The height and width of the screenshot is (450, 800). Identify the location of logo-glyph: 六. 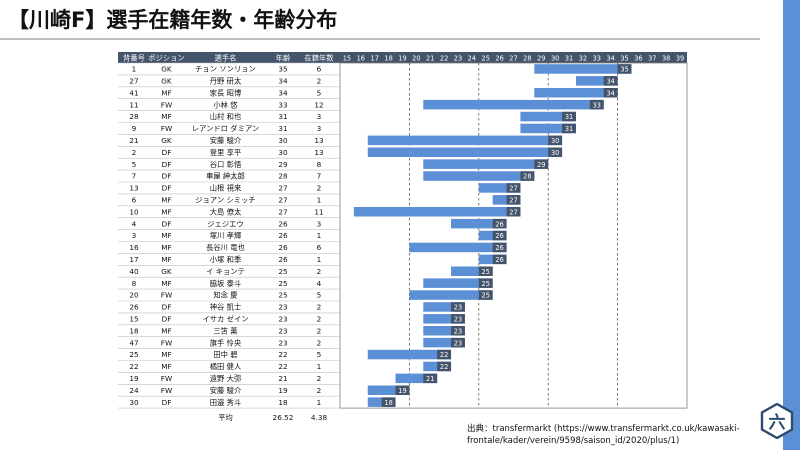
(777, 422).